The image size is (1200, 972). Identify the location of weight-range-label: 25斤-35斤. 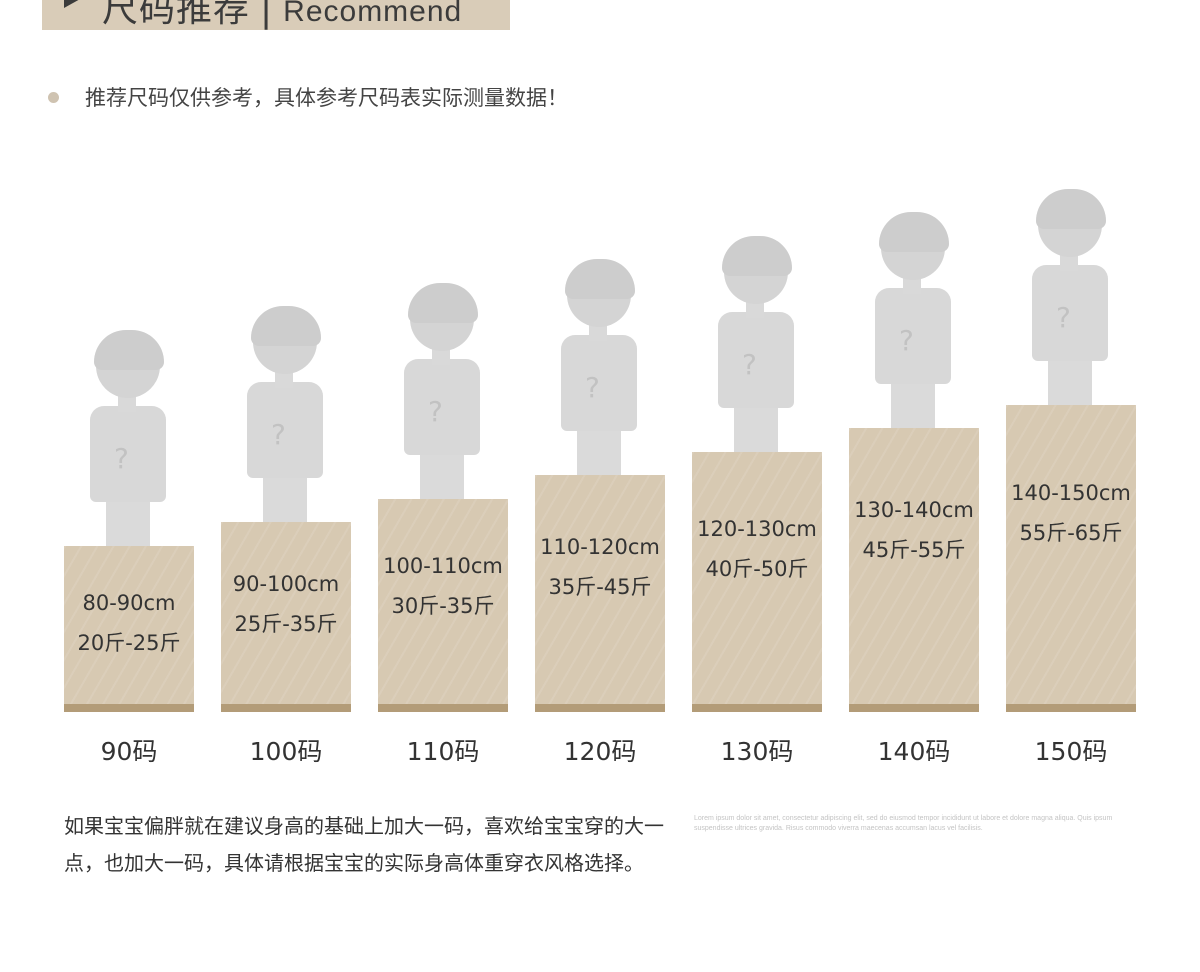
(286, 623).